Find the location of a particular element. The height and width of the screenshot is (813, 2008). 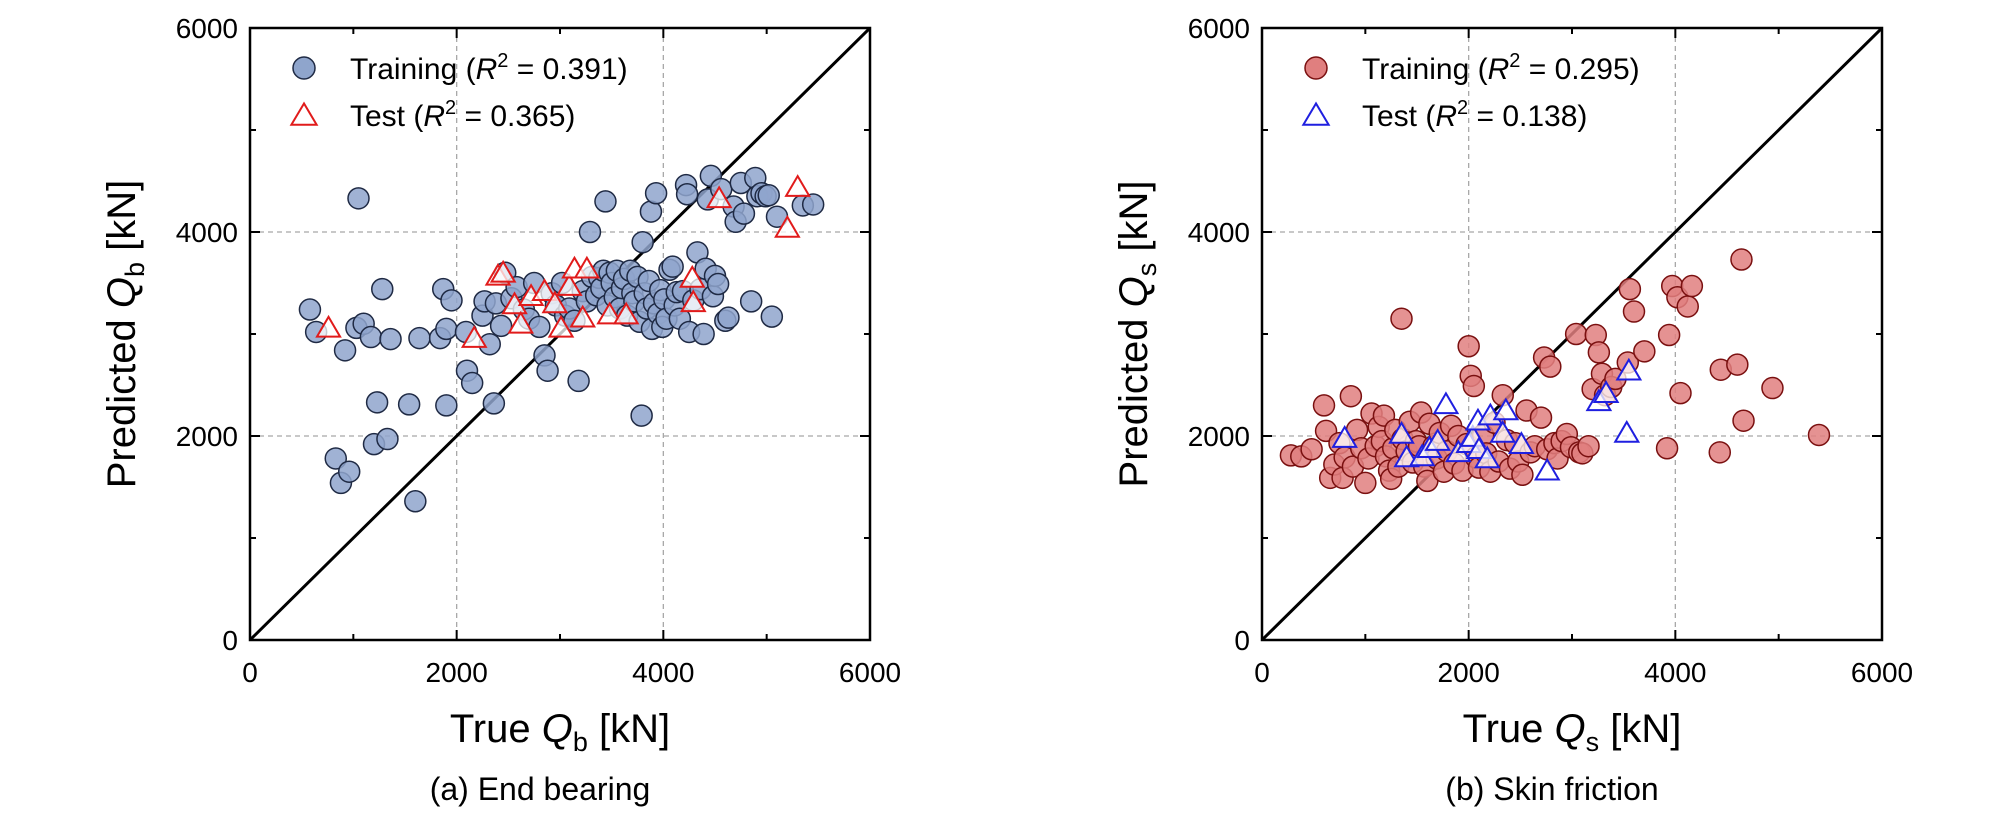

chart-0-xtick-label-1: 2000 is located at coordinates (457, 672).